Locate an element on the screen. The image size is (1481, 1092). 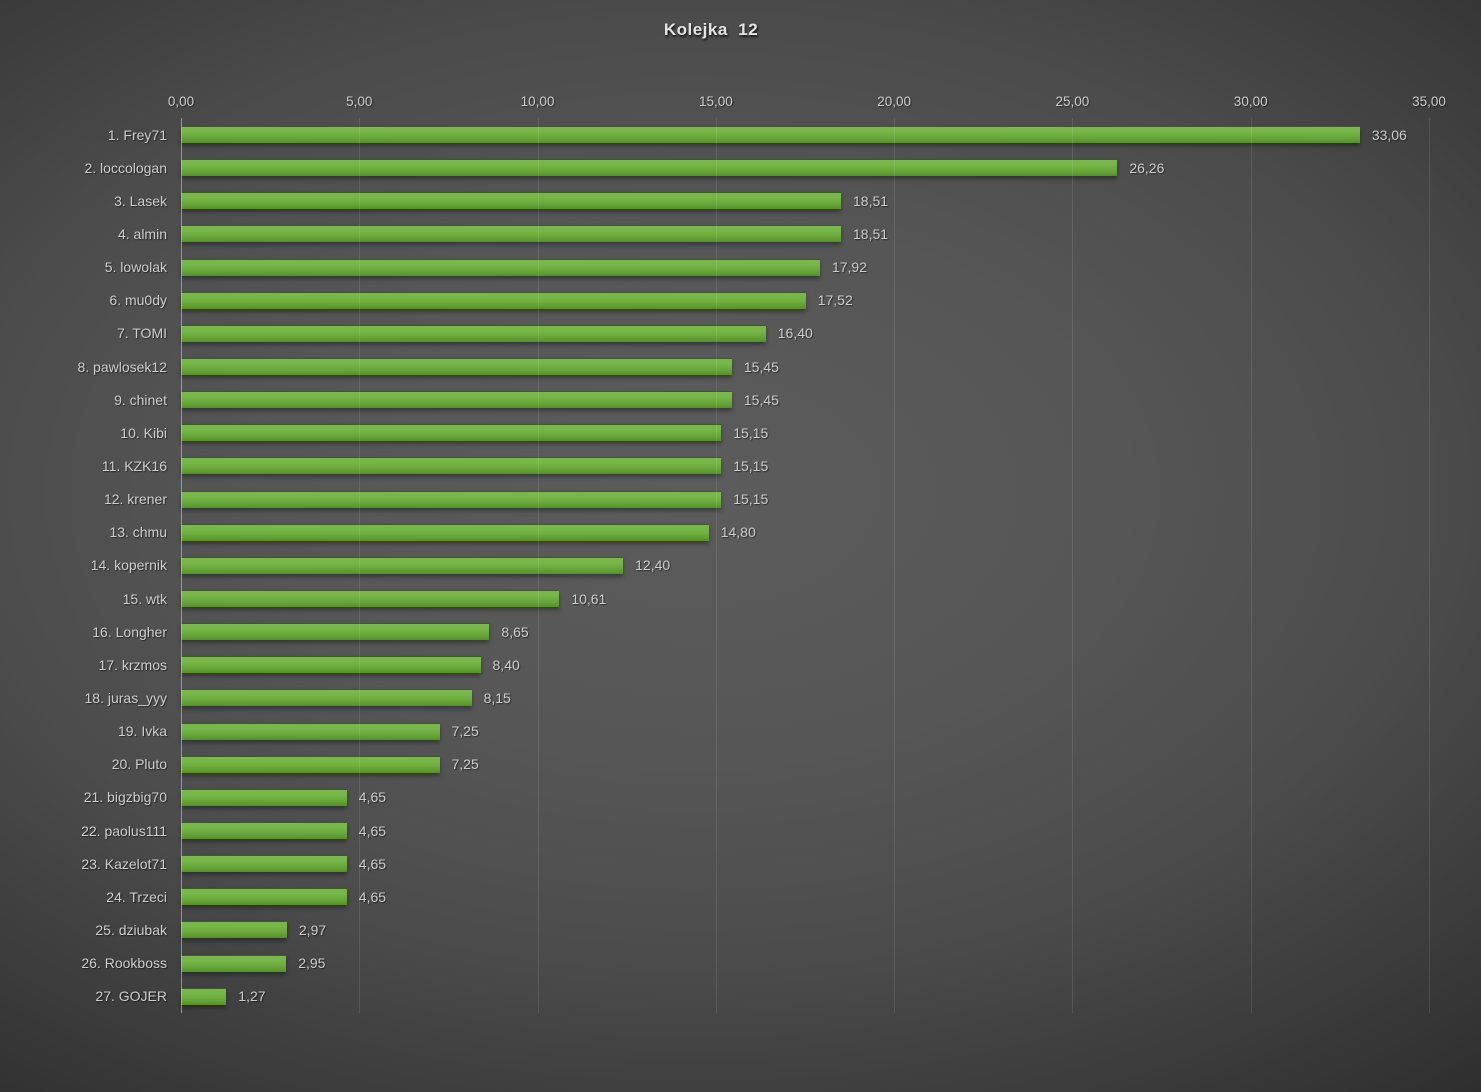
category-label: 11. KZK16 is located at coordinates (134, 465).